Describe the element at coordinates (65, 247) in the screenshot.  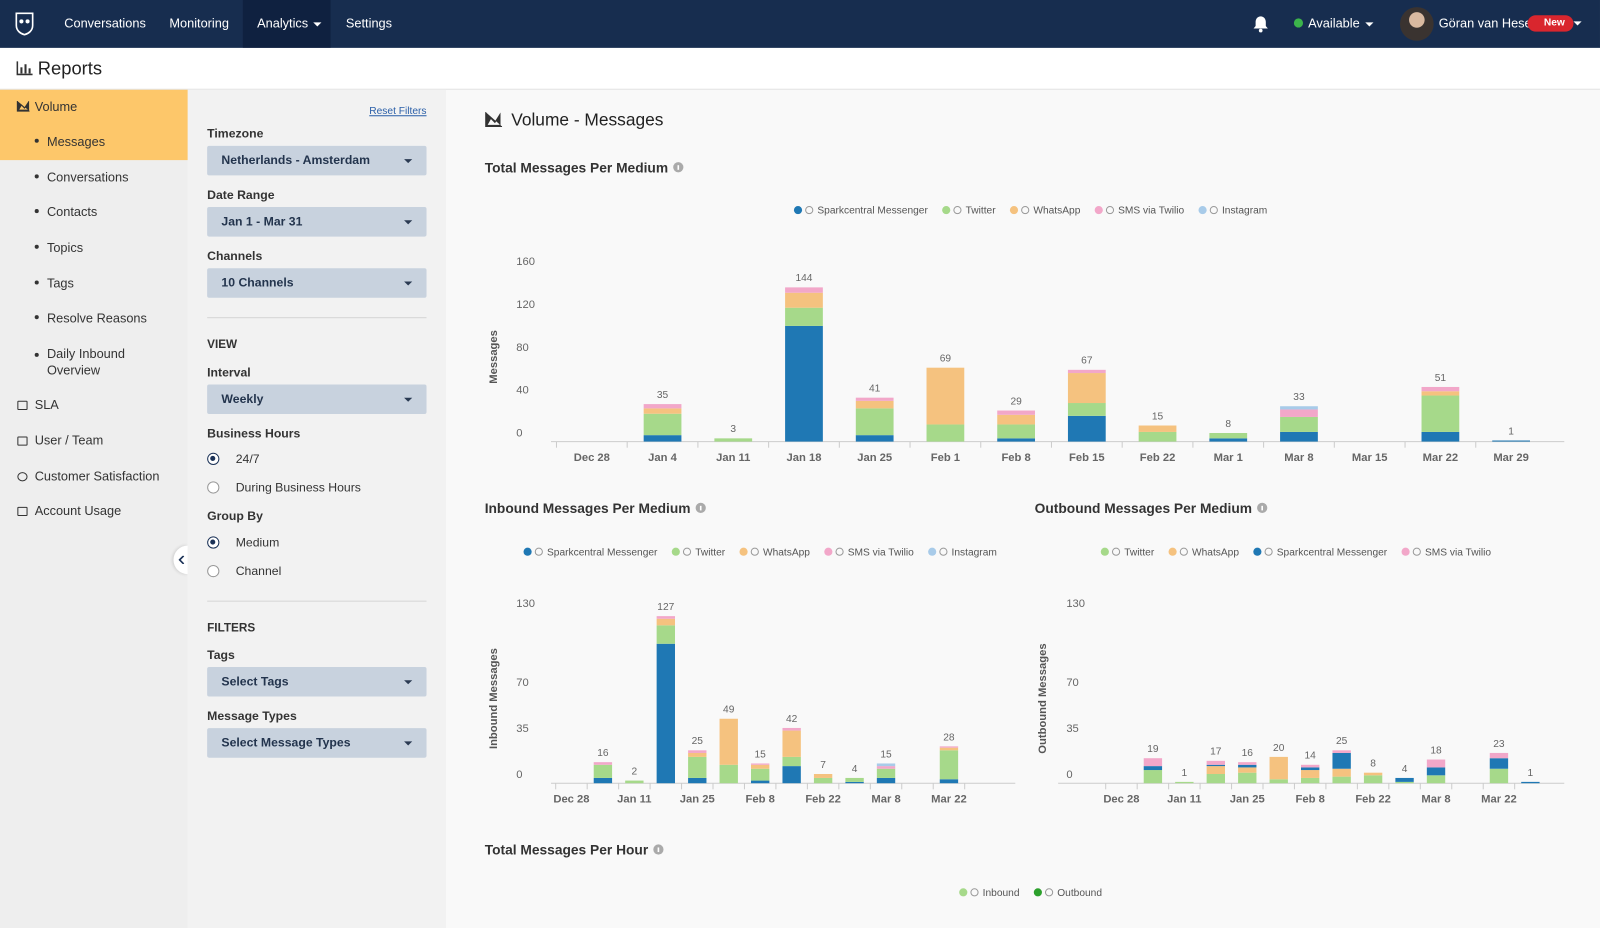
I see `sidebar-item: Topics` at that location.